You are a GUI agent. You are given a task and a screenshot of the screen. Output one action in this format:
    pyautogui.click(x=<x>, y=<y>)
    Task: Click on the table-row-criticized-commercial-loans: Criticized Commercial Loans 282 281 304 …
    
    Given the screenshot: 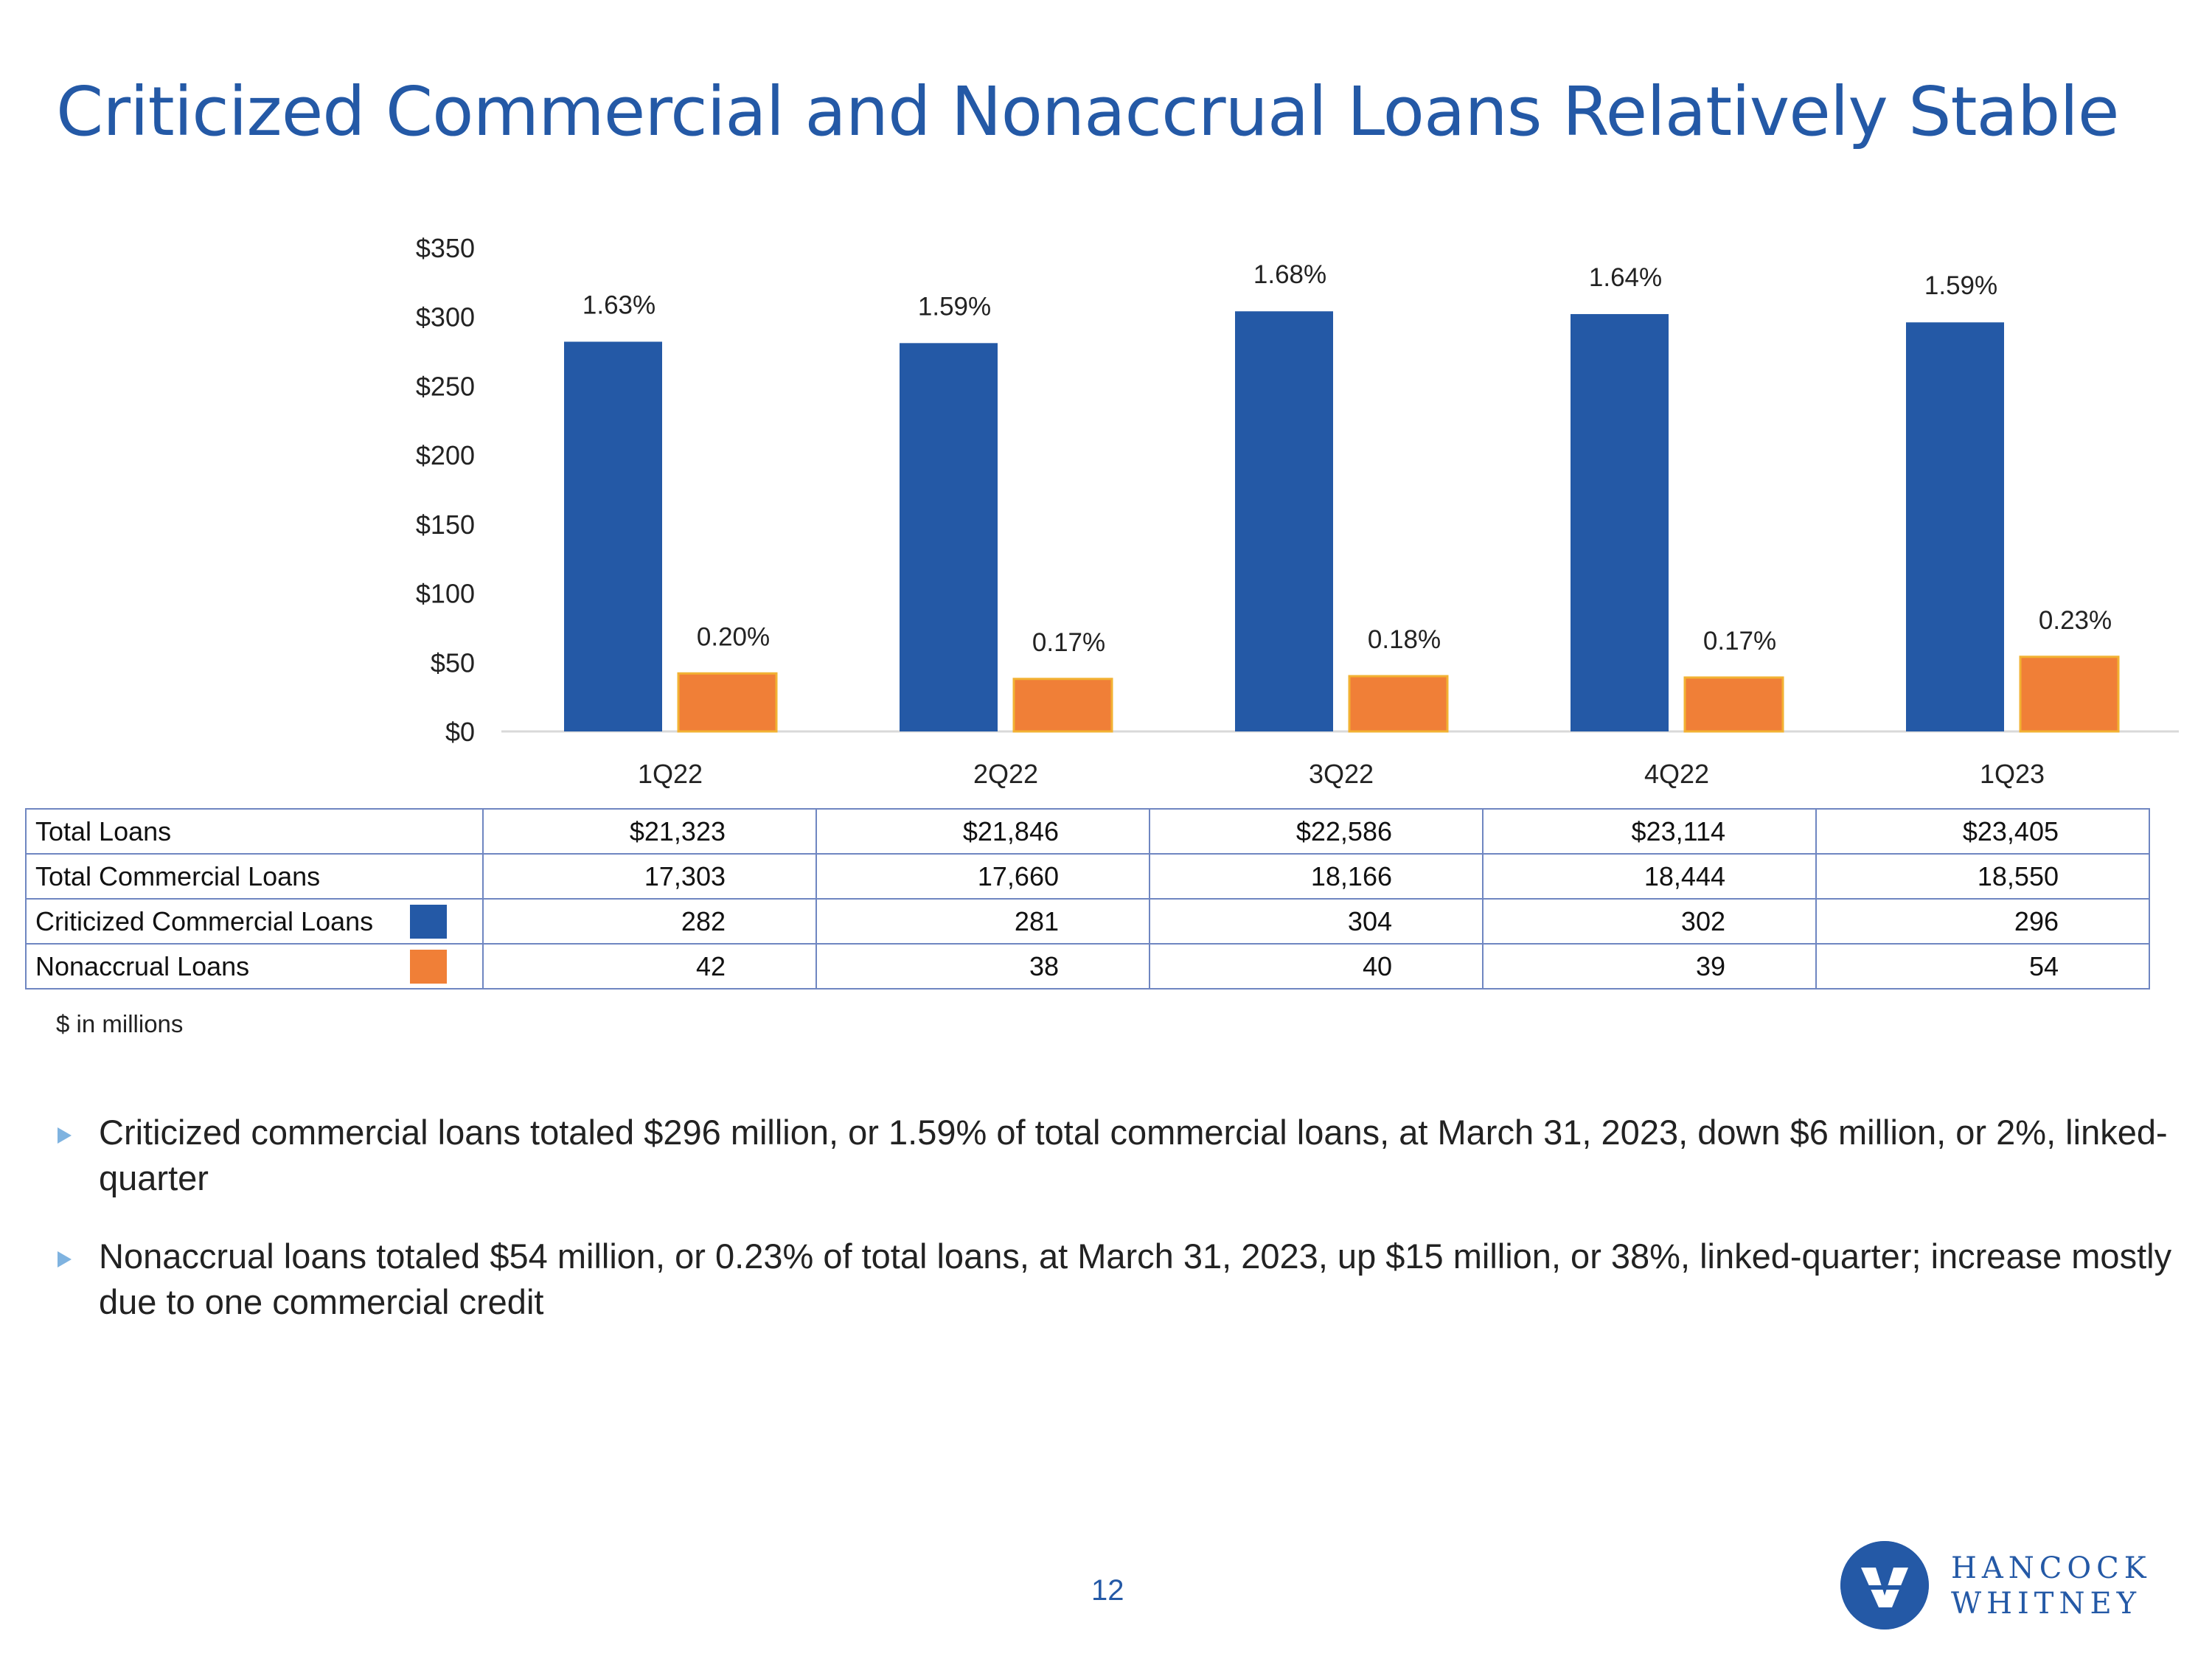 What is the action you would take?
    pyautogui.click(x=1087, y=921)
    